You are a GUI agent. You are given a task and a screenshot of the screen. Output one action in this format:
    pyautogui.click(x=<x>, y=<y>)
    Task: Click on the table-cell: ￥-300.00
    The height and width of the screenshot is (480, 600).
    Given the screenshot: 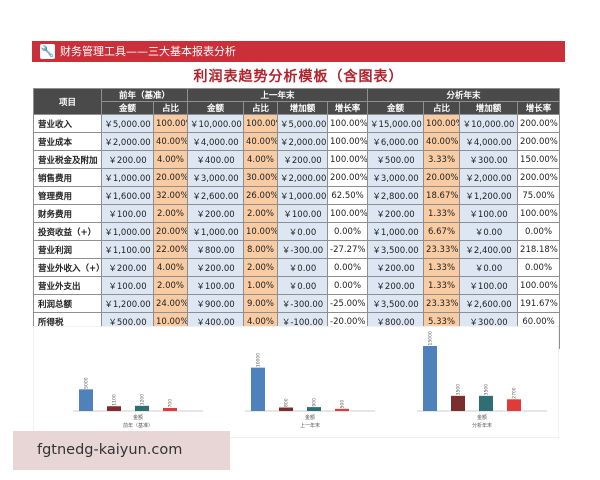 What is the action you would take?
    pyautogui.click(x=303, y=249)
    